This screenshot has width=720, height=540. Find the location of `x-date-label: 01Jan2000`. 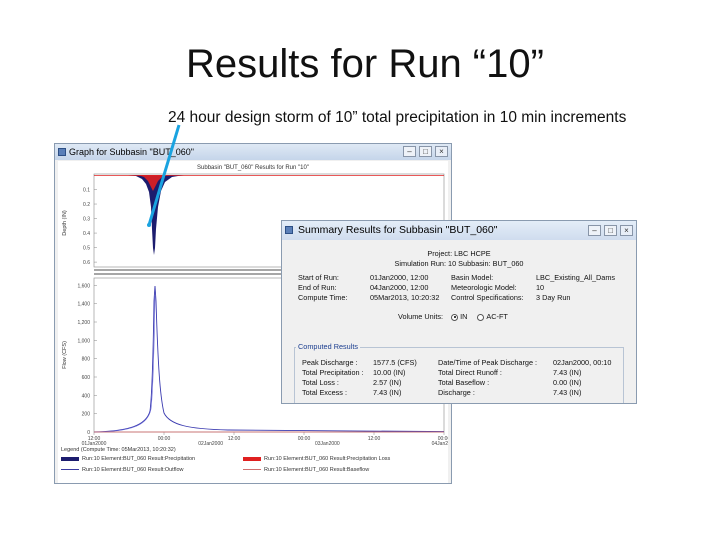

x-date-label: 01Jan2000 is located at coordinates (94, 443).